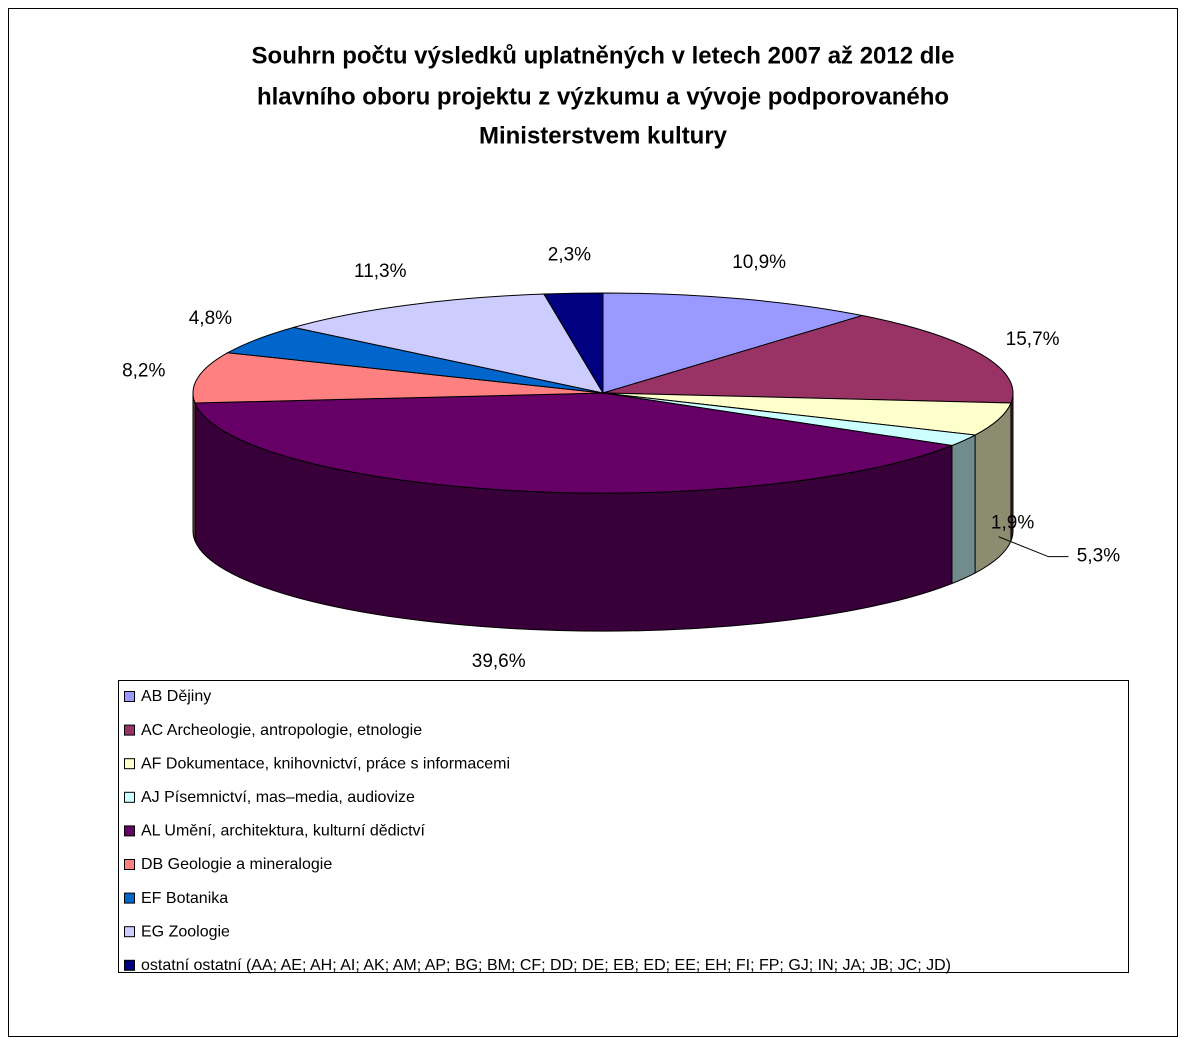 Image resolution: width=1186 pixels, height=1045 pixels. Describe the element at coordinates (185, 931) in the screenshot. I see `legend-label: EG Zoologie` at that location.